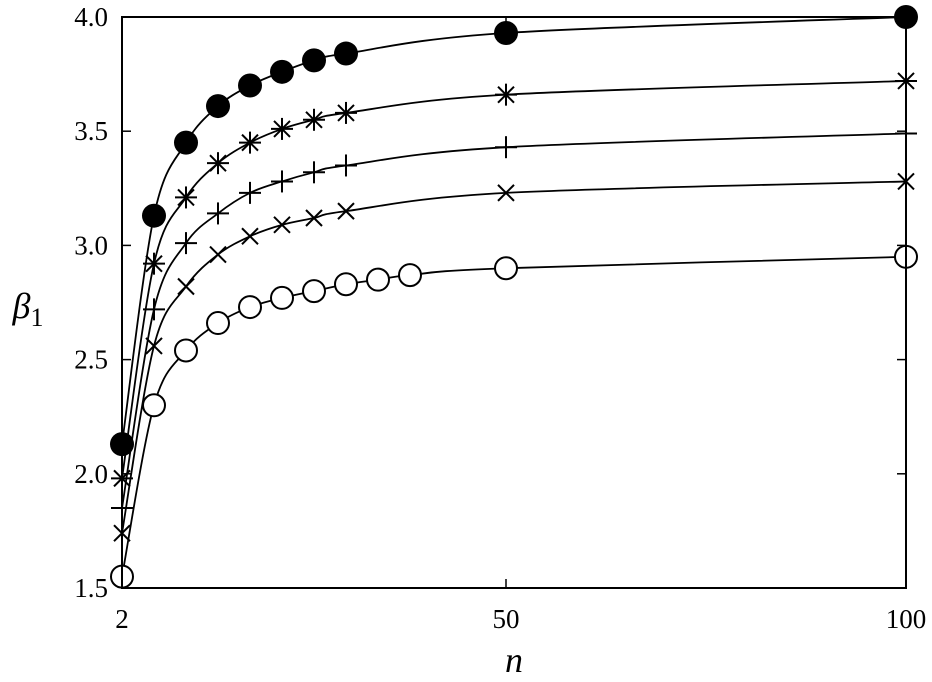 This screenshot has width=932, height=682. What do you see at coordinates (122, 619) in the screenshot?
I see `x-tick-label: 2` at bounding box center [122, 619].